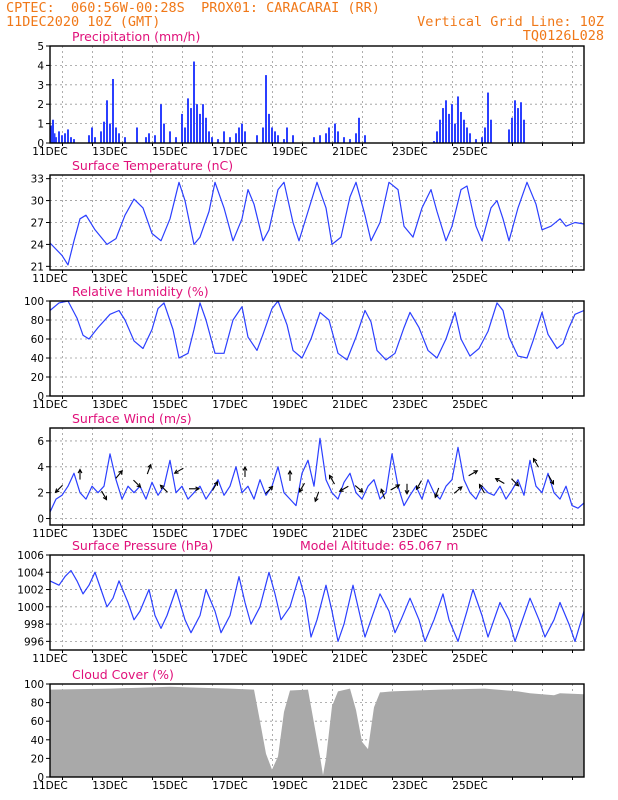  What do you see at coordinates (169, 405) in the screenshot?
I see `x-date-label: 15DEC` at bounding box center [169, 405].